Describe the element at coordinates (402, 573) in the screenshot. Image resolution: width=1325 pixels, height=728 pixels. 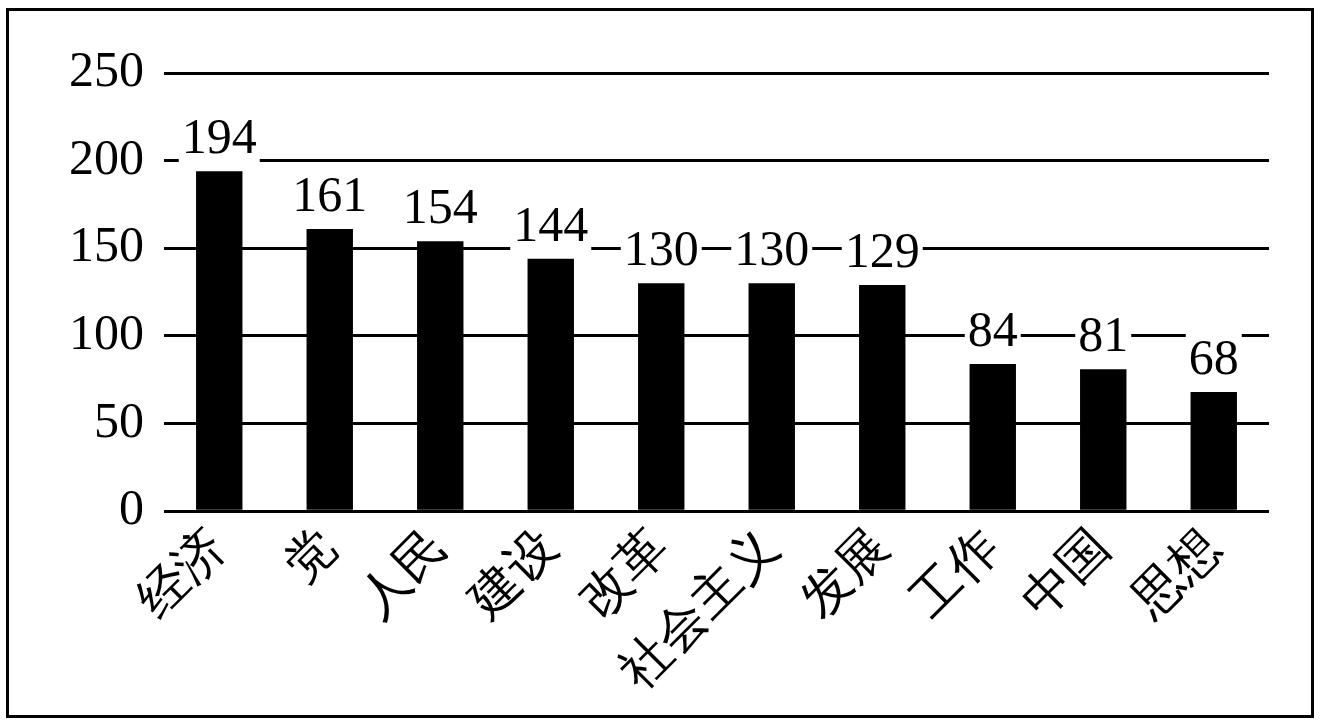
I see `x-tick-label: 人民` at that location.